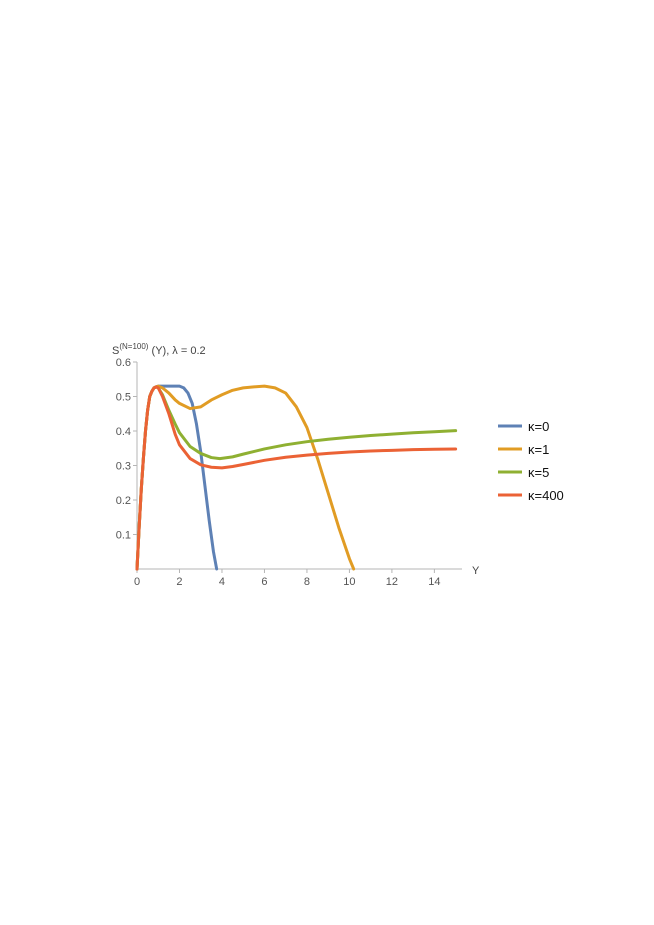  Describe the element at coordinates (531, 461) in the screenshot. I see `legend: κ=0 κ=1 κ=5 κ=400` at that location.